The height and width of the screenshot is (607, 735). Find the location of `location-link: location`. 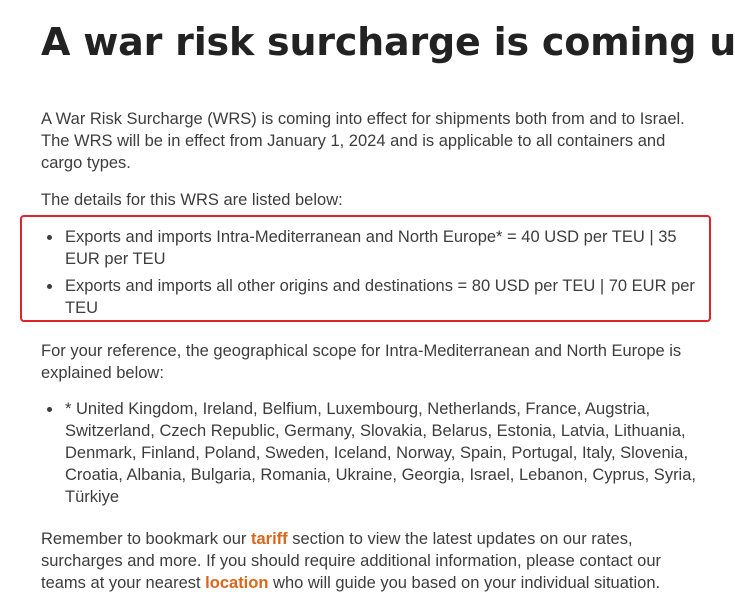

location-link: location is located at coordinates (237, 583).